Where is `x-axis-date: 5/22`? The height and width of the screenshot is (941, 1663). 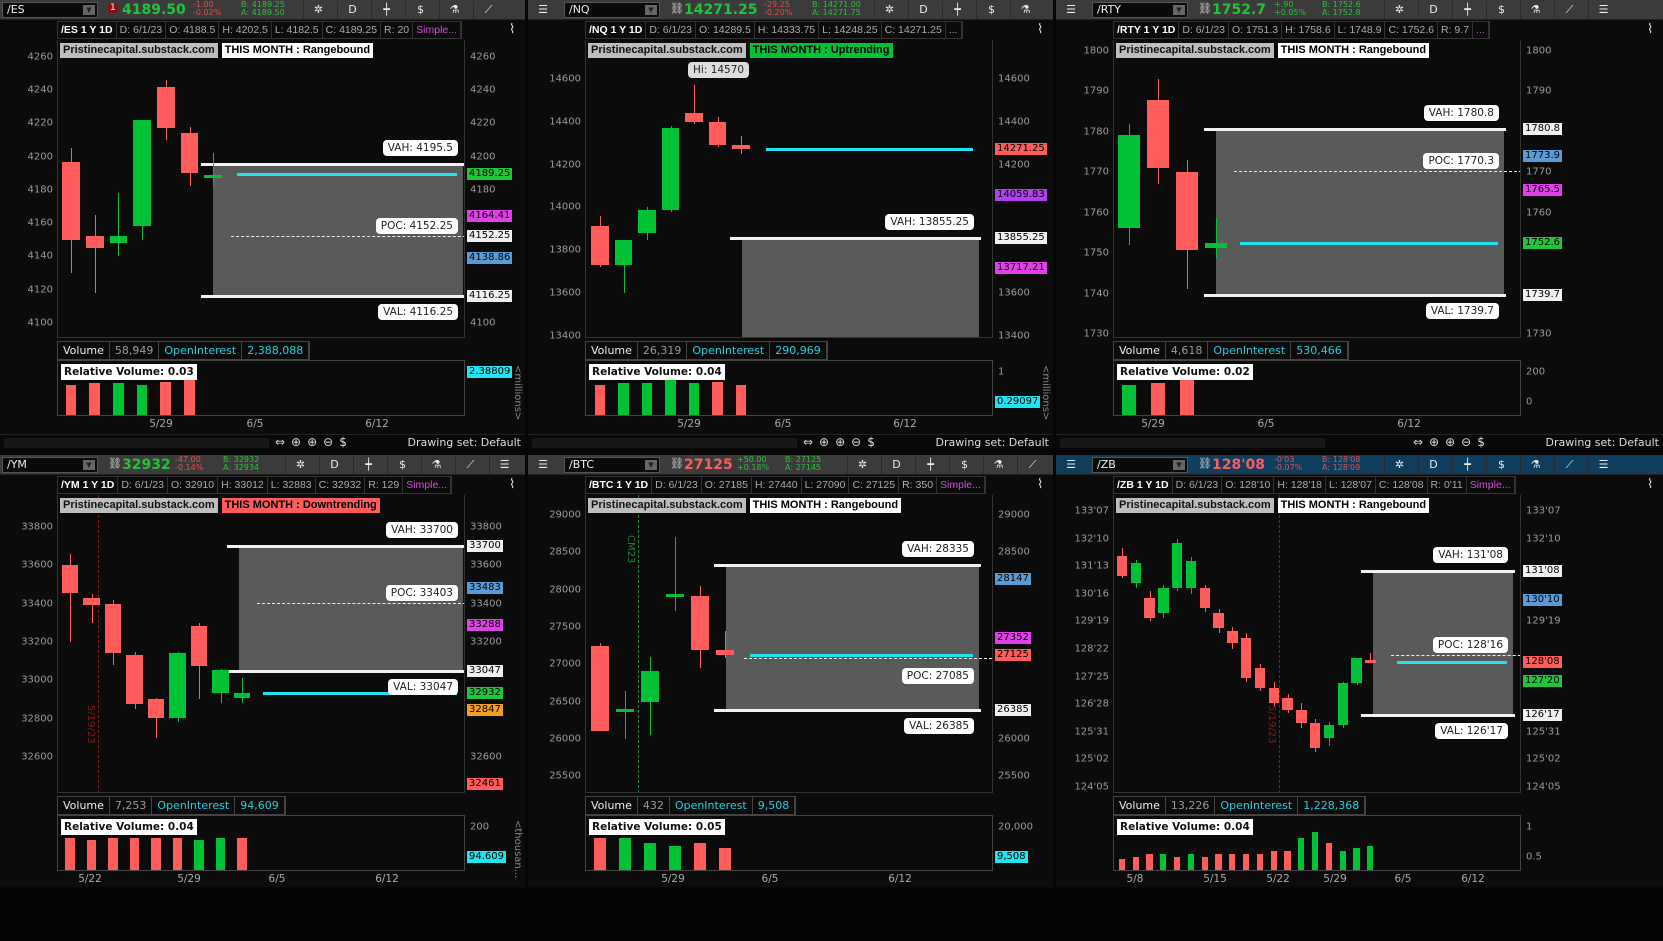 x-axis-date: 5/22 is located at coordinates (1278, 879).